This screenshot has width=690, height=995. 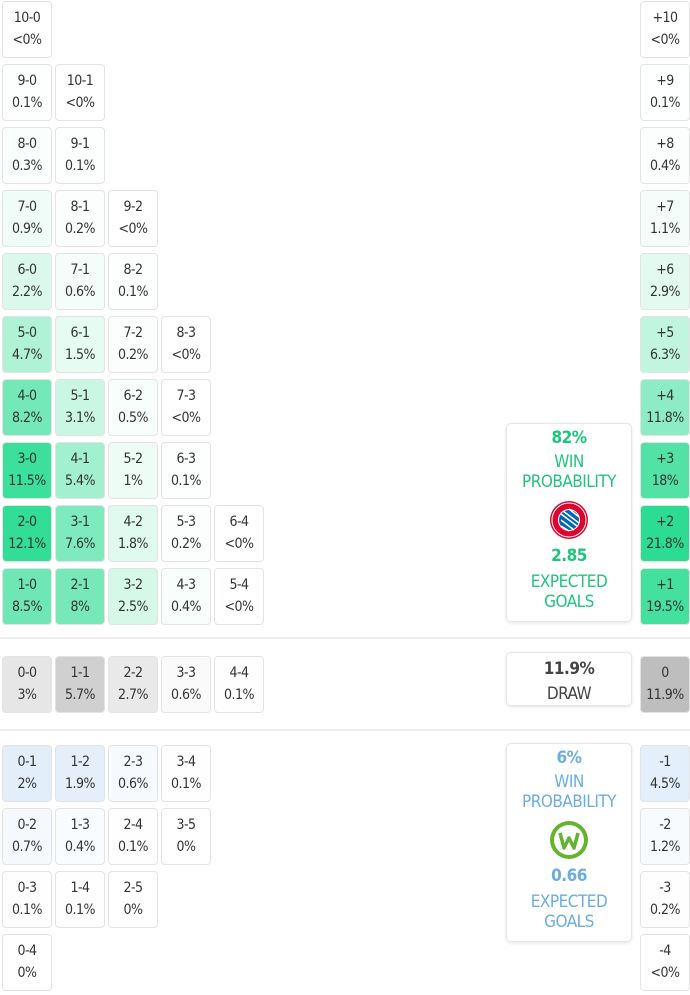 What do you see at coordinates (665, 18) in the screenshot?
I see `score-label: +10` at bounding box center [665, 18].